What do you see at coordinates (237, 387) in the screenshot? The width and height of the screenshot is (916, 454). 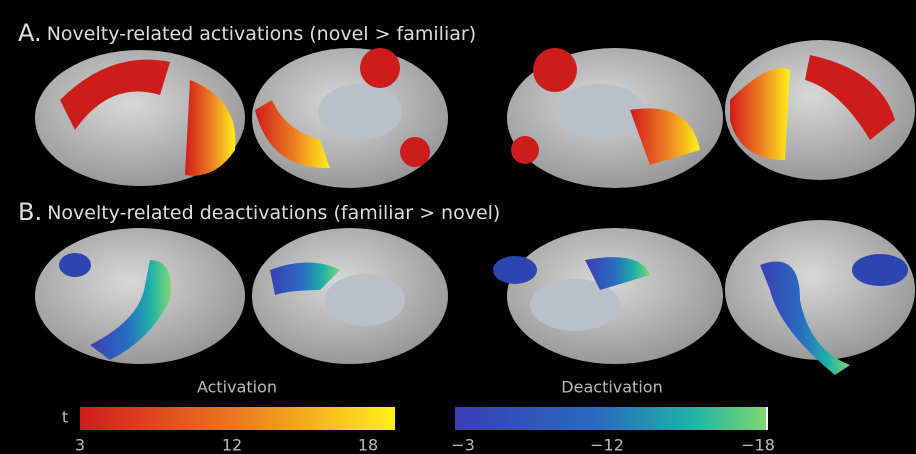 I see `colorbar-label: Activation` at bounding box center [237, 387].